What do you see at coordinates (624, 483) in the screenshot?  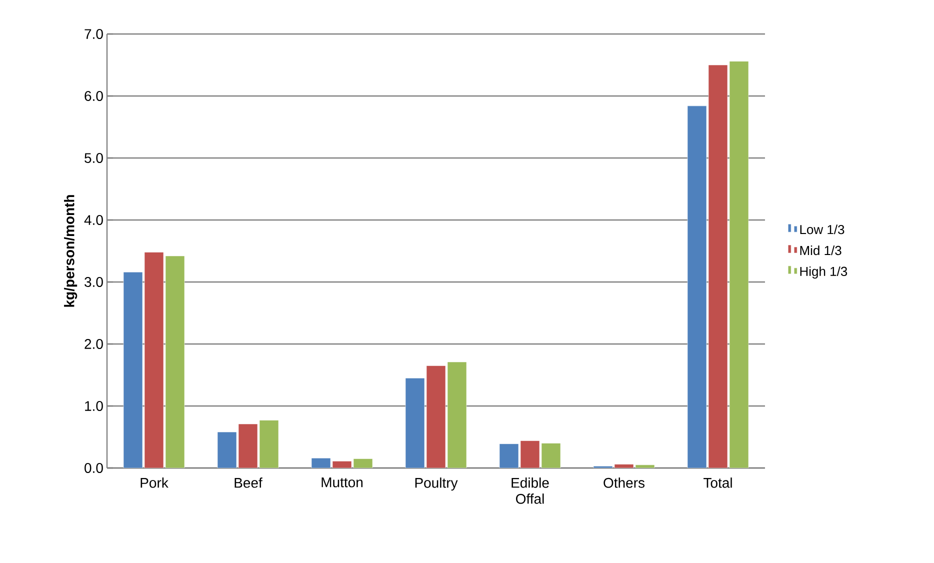 I see `x-tick-label: Others` at bounding box center [624, 483].